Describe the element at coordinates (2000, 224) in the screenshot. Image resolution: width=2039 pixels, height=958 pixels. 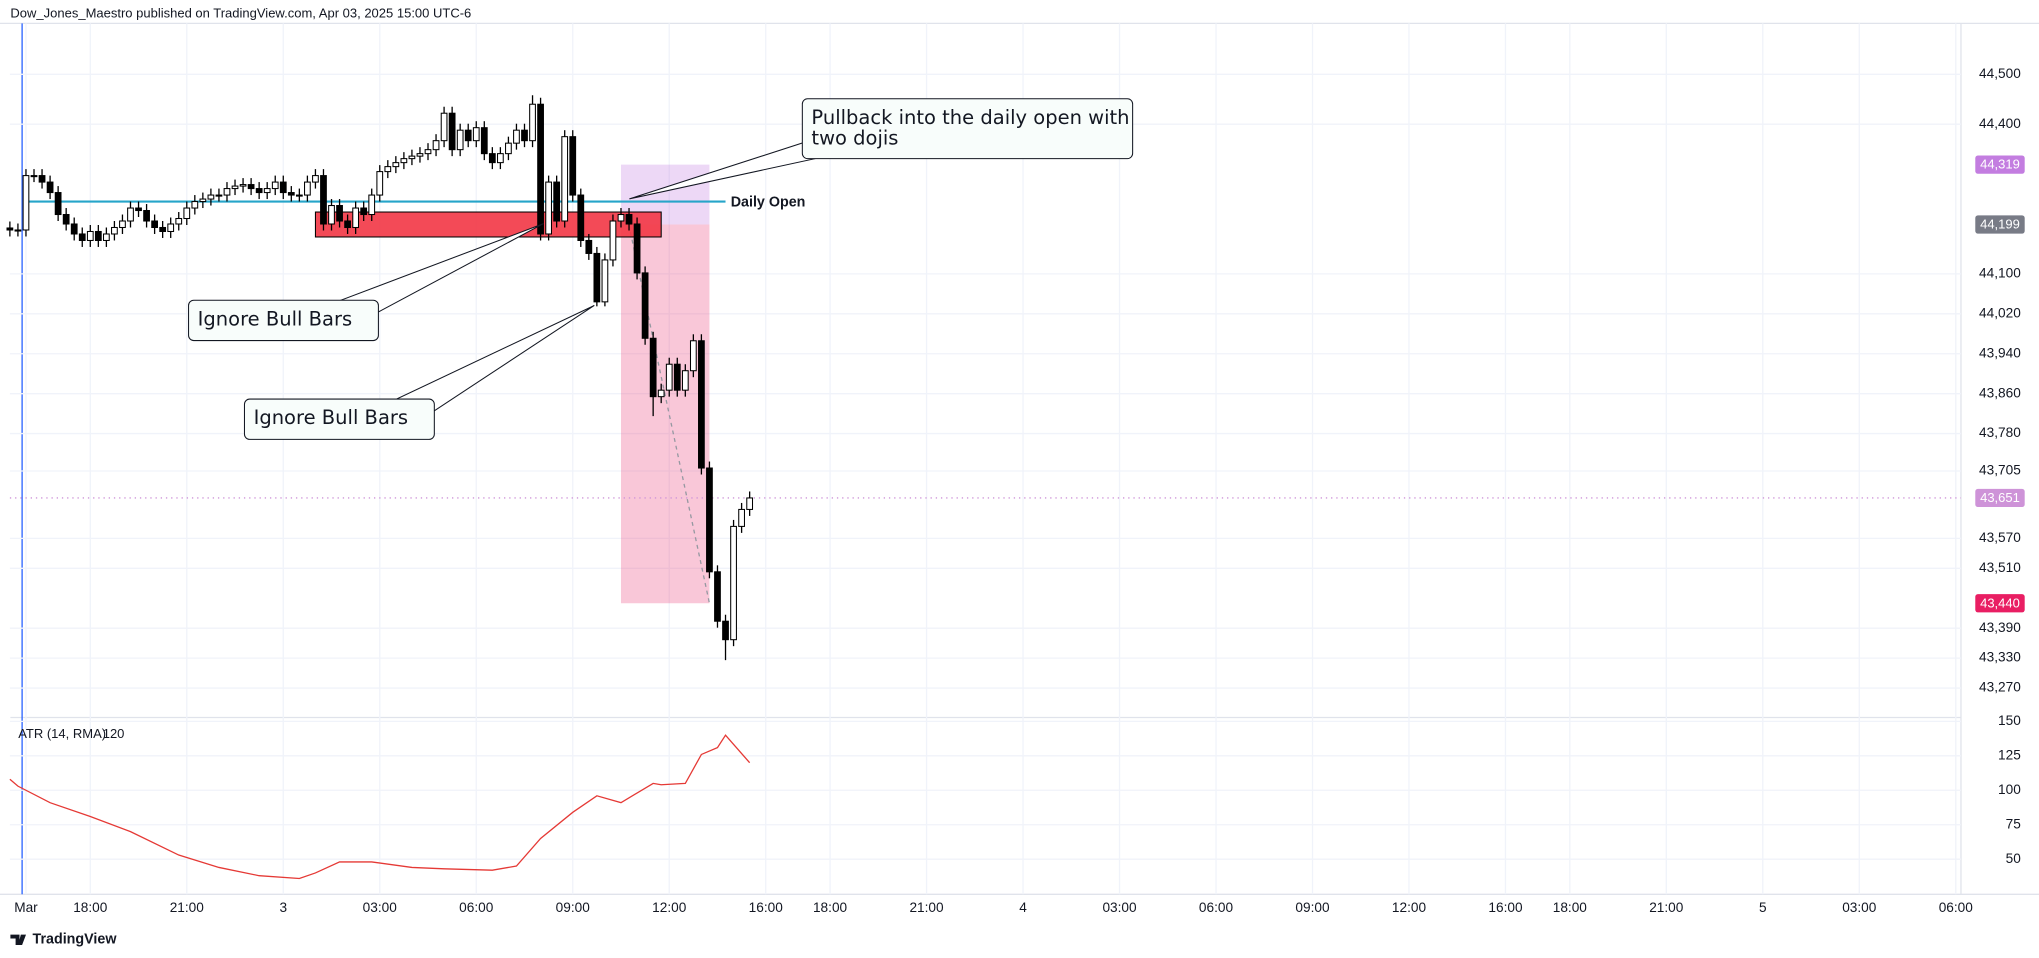
I see `price-badge-label: 44,199` at that location.